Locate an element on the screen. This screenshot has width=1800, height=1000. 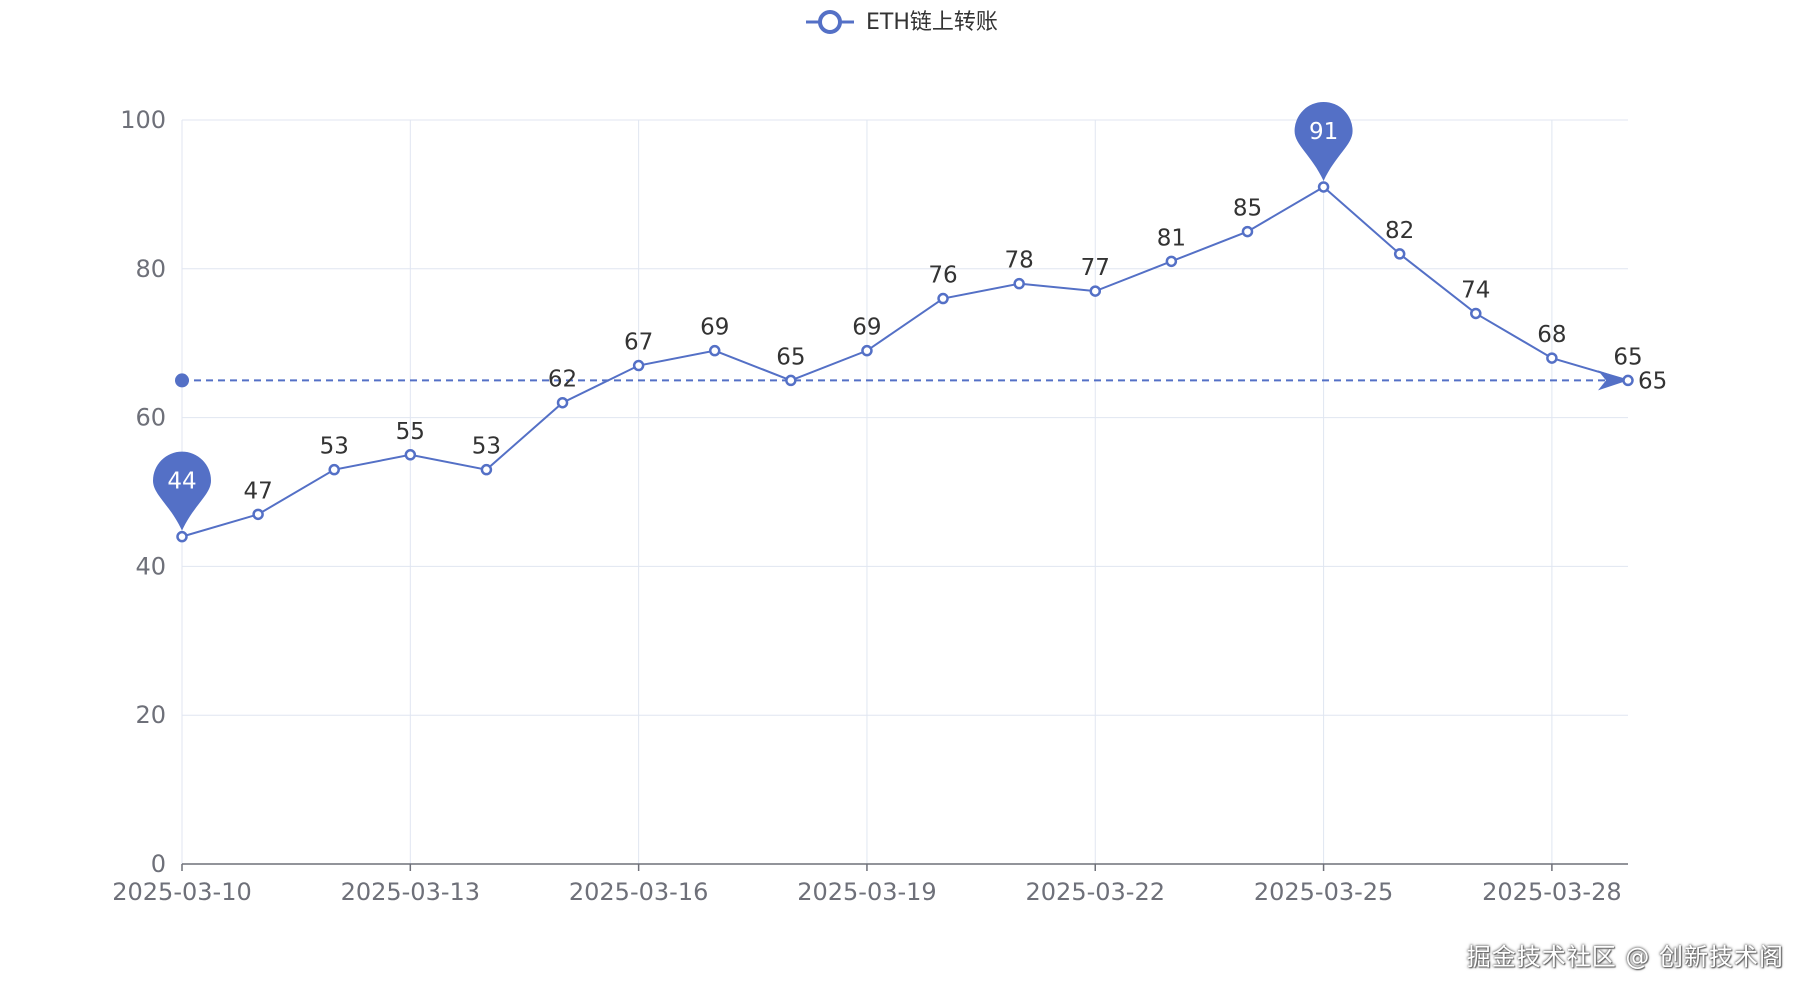
average-line-label: 65 is located at coordinates (1652, 381).